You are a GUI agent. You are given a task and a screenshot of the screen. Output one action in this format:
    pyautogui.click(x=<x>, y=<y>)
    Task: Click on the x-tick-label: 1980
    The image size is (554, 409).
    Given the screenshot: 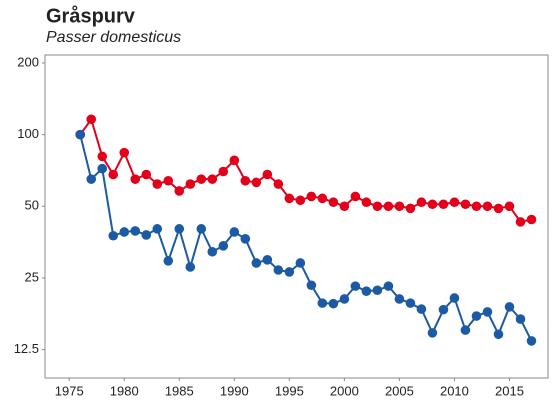 What is the action you would take?
    pyautogui.click(x=124, y=390)
    